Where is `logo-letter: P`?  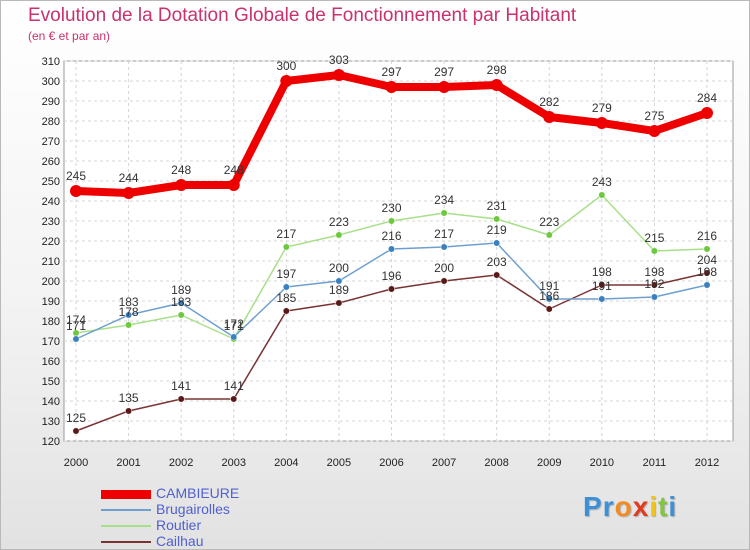
logo-letter: P is located at coordinates (593, 506).